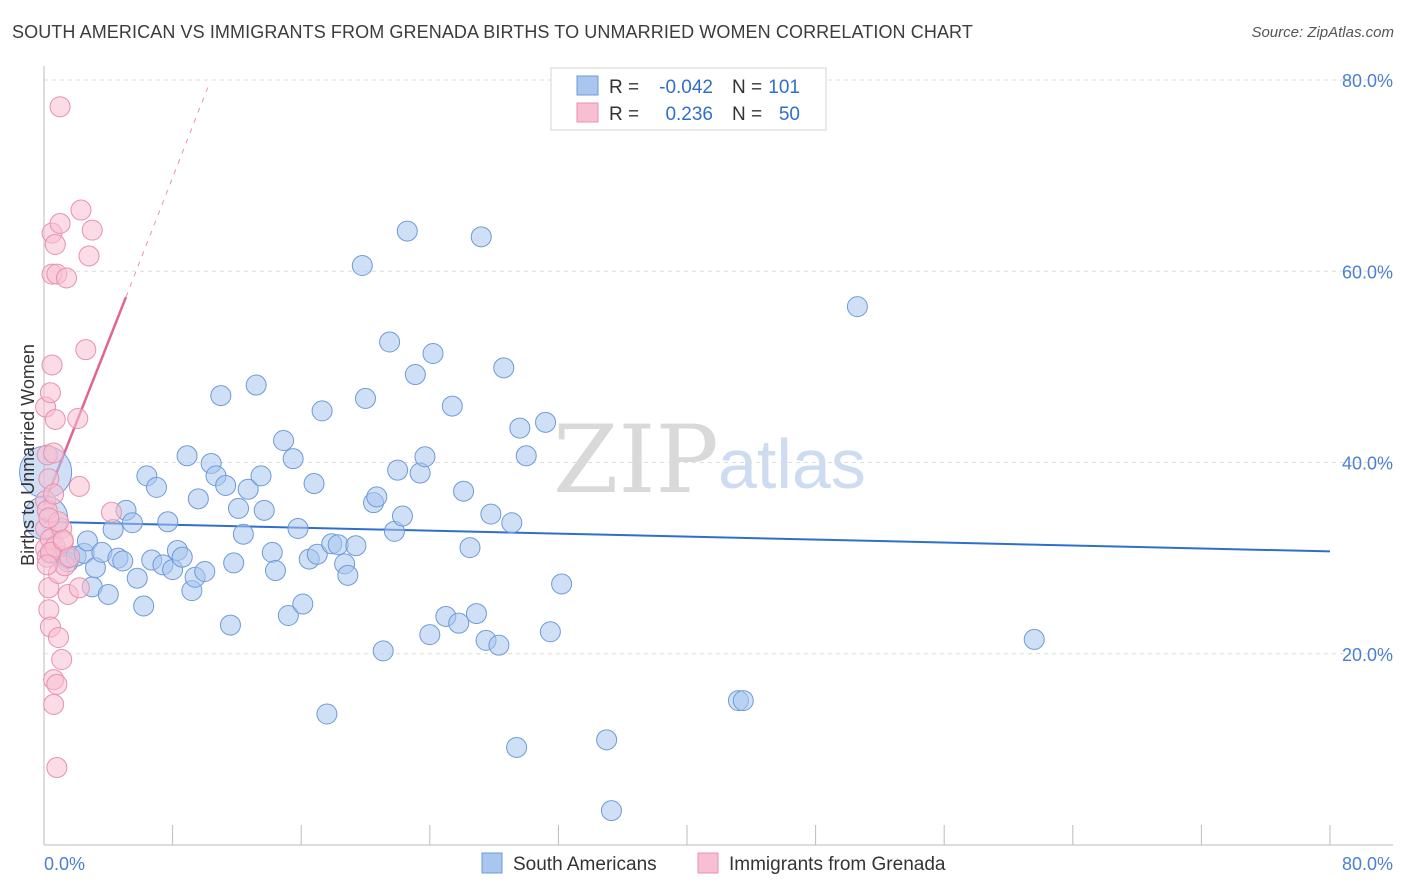 This screenshot has width=1406, height=892. I want to click on legend-label-grenada: Immigrants from Grenada, so click(837, 864).